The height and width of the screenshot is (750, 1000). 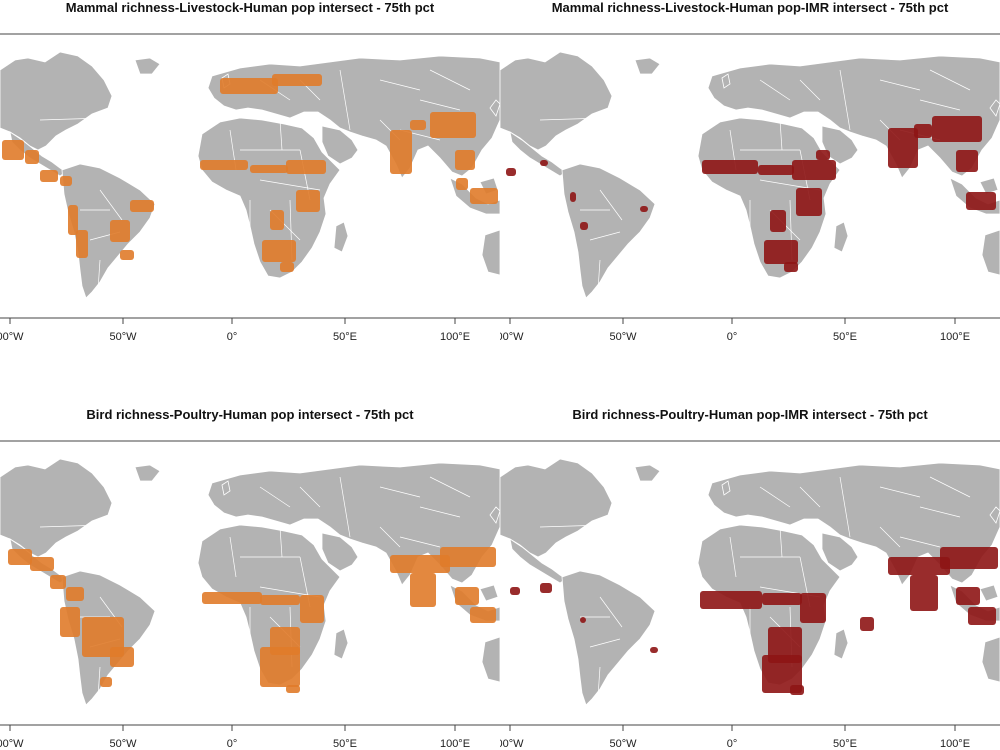 What do you see at coordinates (494, 108) in the screenshot?
I see `land-japan` at bounding box center [494, 108].